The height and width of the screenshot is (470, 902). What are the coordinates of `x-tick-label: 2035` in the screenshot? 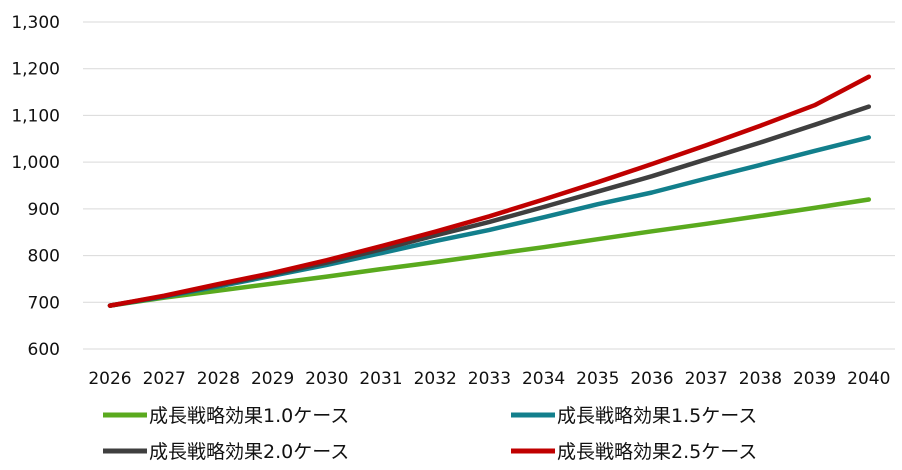 It's located at (597, 379).